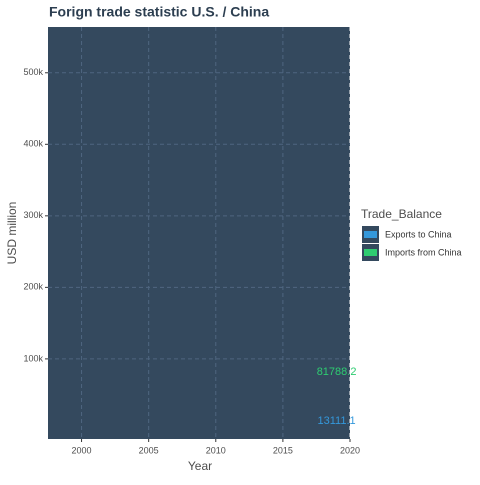  I want to click on y-tick-label: 500k, so click(33, 72).